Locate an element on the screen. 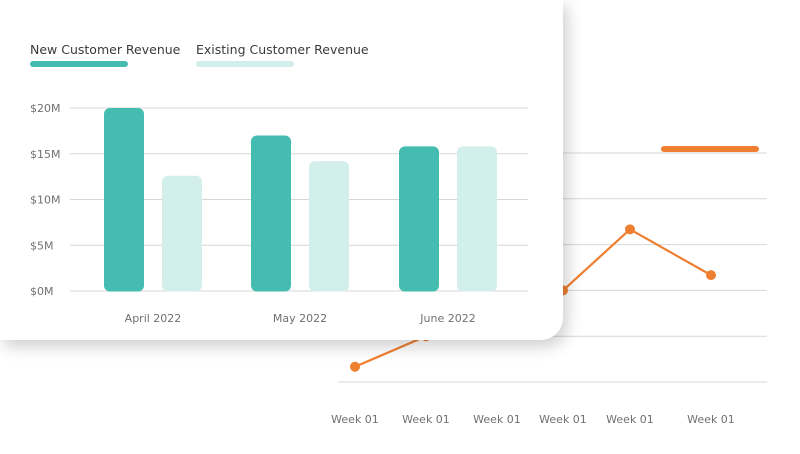 The image size is (800, 454). revenue-x-tick-label: June 2022 is located at coordinates (447, 318).